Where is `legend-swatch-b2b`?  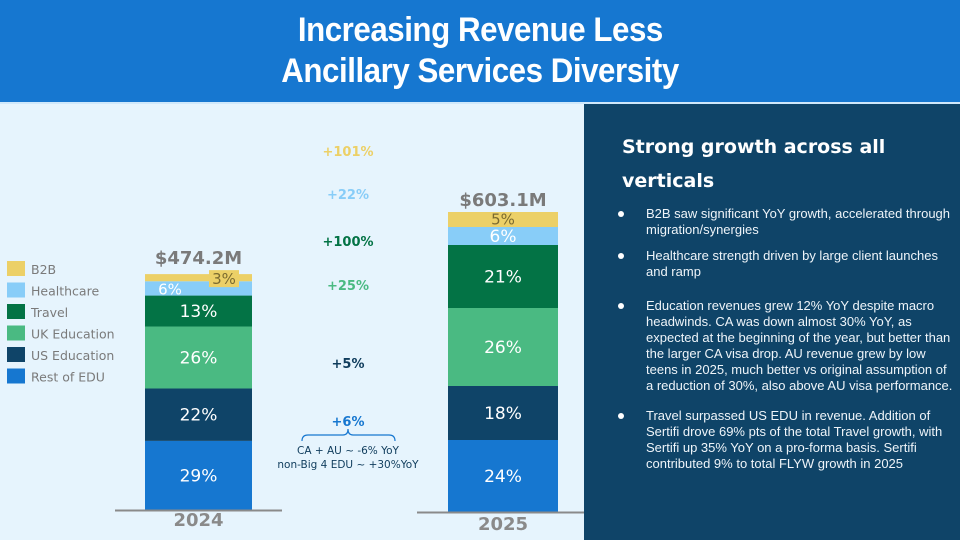
legend-swatch-b2b is located at coordinates (16, 268).